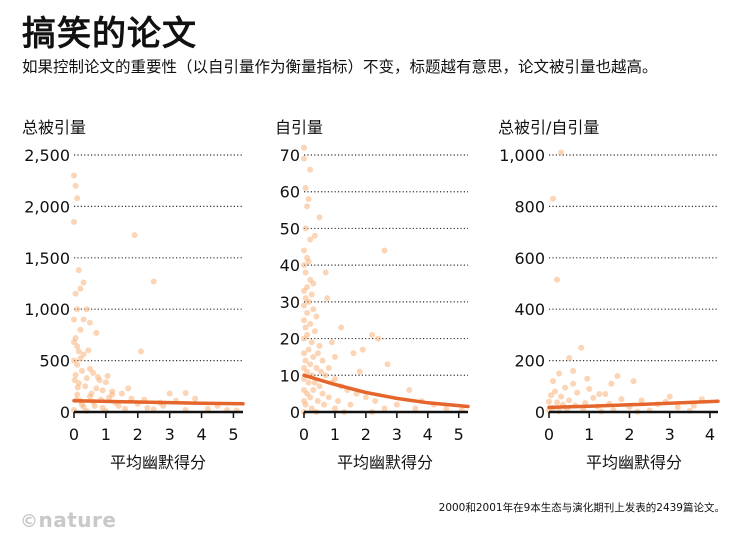 Image resolution: width=751 pixels, height=549 pixels. What do you see at coordinates (233, 434) in the screenshot?
I see `x-tick-label: 5` at bounding box center [233, 434].